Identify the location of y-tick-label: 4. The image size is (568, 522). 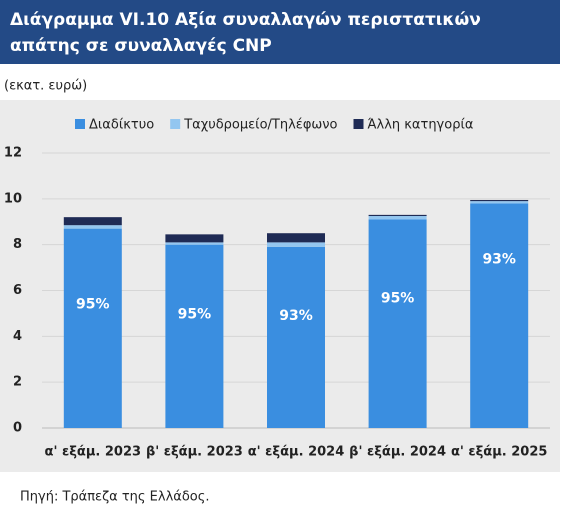
(17, 336).